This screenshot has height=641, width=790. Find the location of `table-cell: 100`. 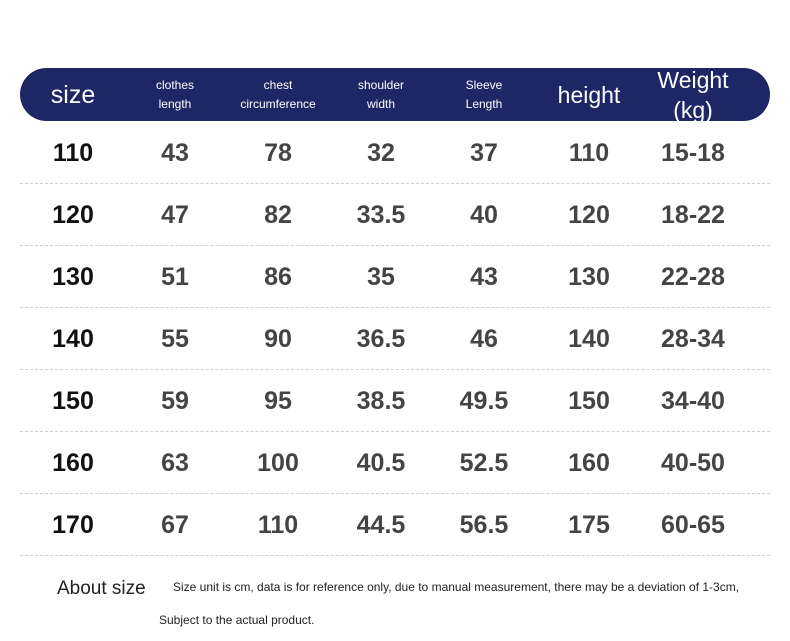

table-cell: 100 is located at coordinates (278, 463).